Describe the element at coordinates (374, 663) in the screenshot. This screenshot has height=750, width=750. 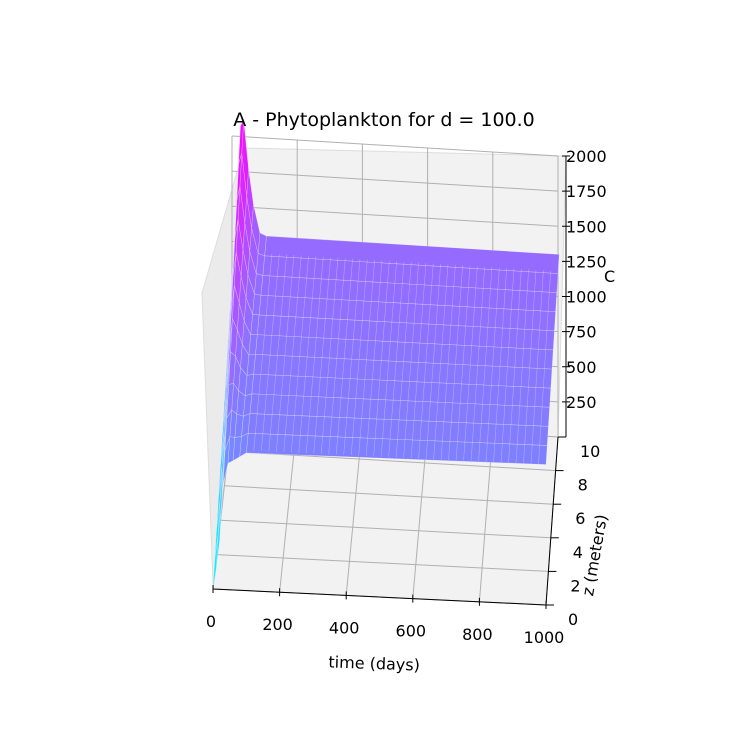
I see `x-axis-label: time (days)` at that location.